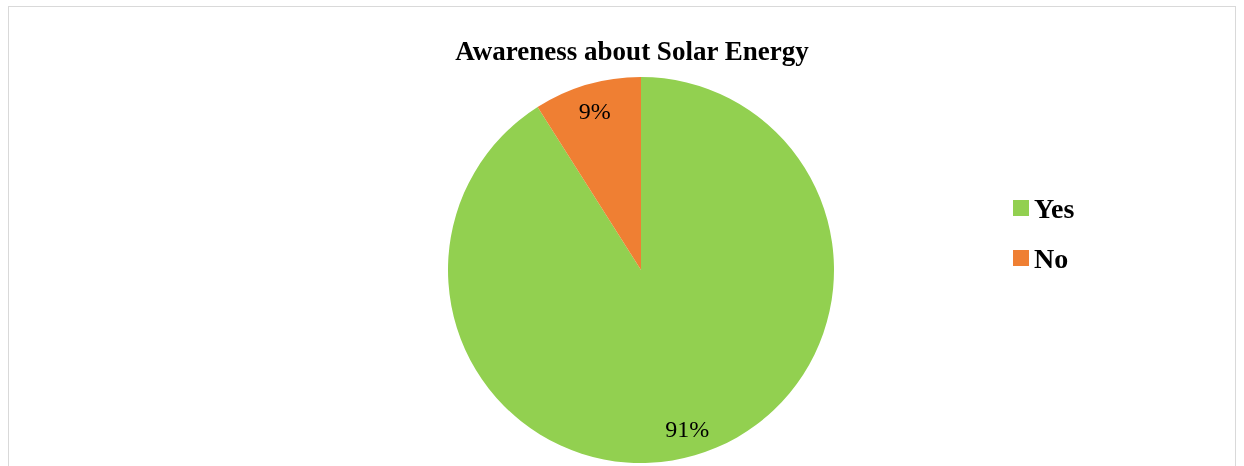 The height and width of the screenshot is (466, 1244). What do you see at coordinates (1051, 258) in the screenshot?
I see `legend-label: No` at bounding box center [1051, 258].